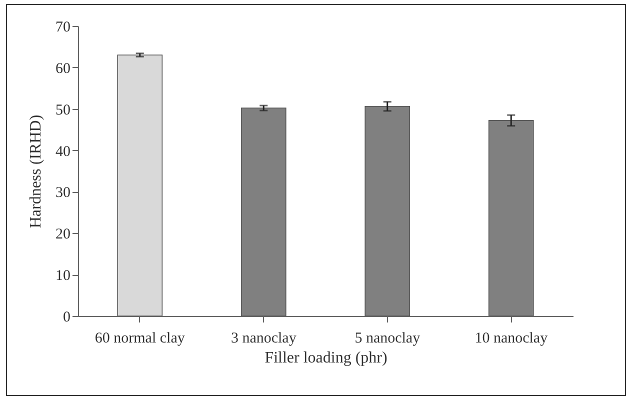 The width and height of the screenshot is (629, 401). What do you see at coordinates (63, 234) in the screenshot?
I see `y-tick-label: 20` at bounding box center [63, 234].